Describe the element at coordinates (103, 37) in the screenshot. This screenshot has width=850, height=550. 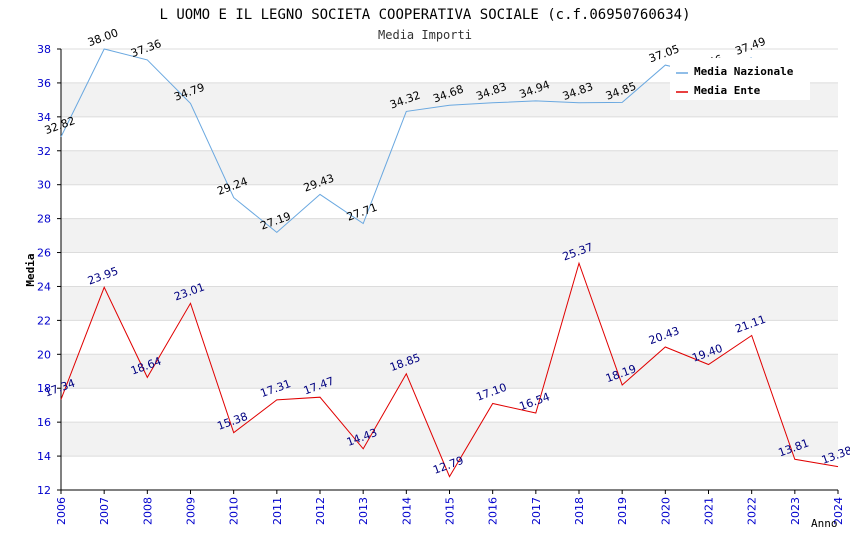
I see `data-label: 38.00` at that location.